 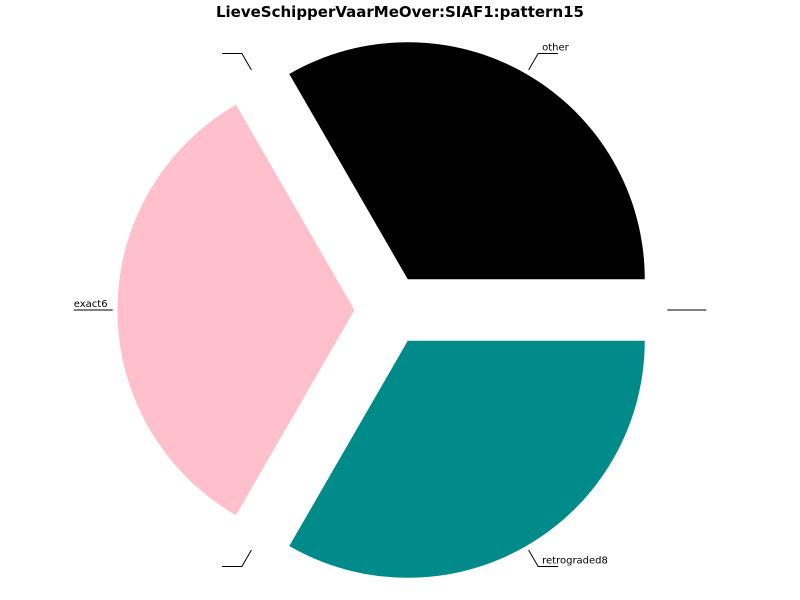 I want to click on leader-line-retrograded8, so click(x=543, y=558).